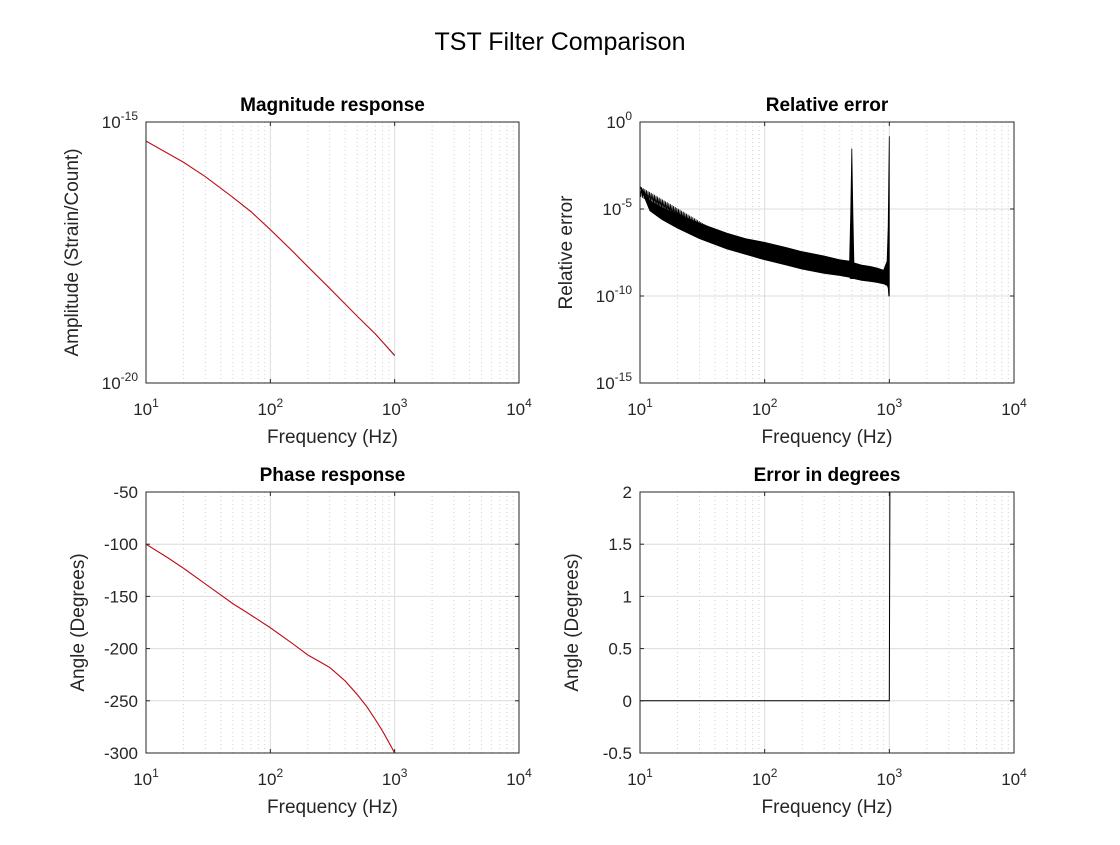 This screenshot has width=1120, height=845. I want to click on y-tick-label: -0.5, so click(617, 753).